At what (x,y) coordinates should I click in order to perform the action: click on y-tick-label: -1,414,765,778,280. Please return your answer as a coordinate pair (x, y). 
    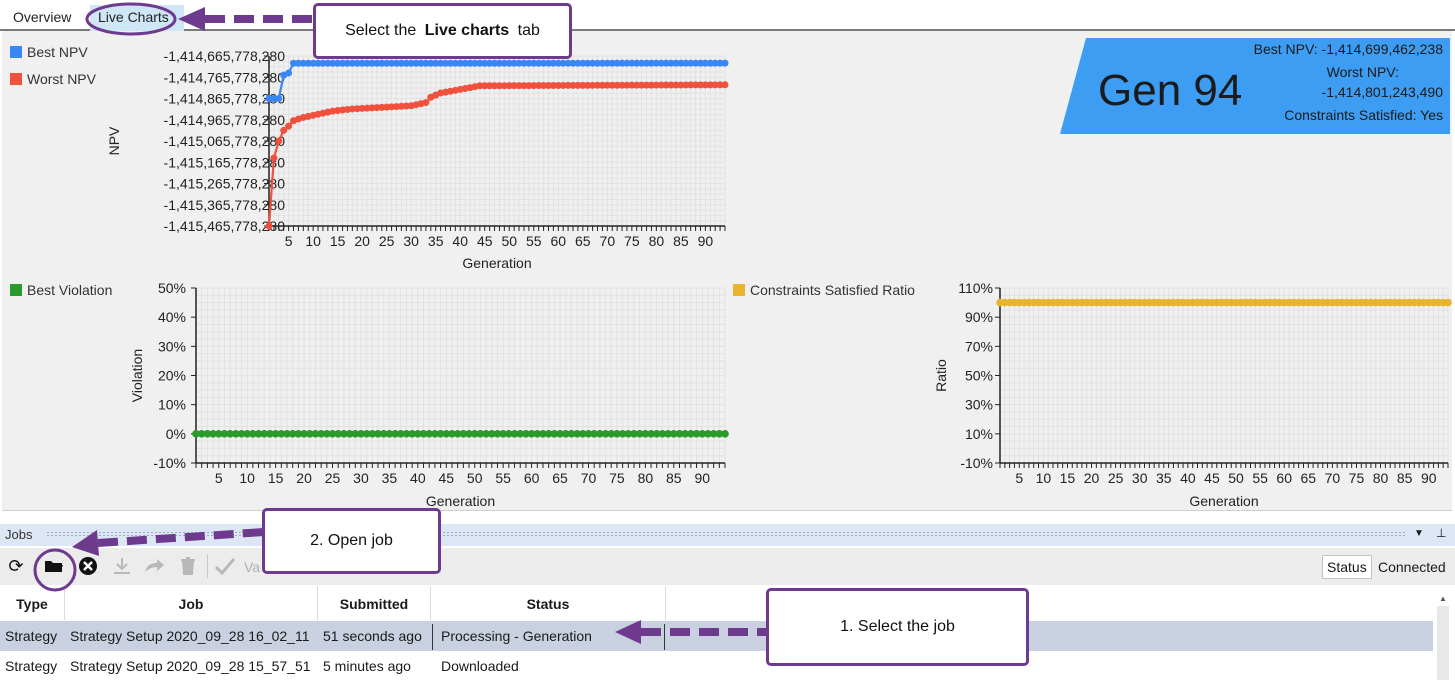
    Looking at the image, I should click on (225, 77).